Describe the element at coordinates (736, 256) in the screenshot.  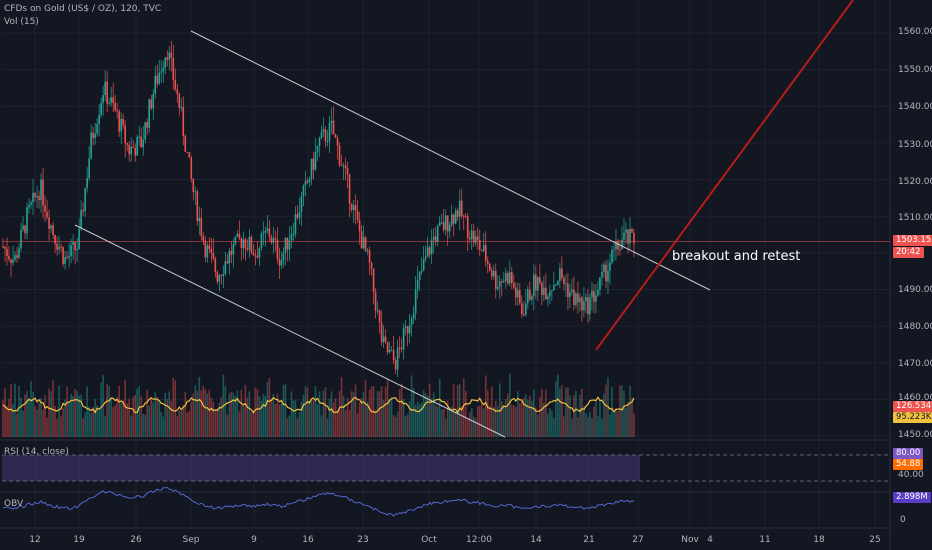
I see `breakout-annotation: breakout and retest` at that location.